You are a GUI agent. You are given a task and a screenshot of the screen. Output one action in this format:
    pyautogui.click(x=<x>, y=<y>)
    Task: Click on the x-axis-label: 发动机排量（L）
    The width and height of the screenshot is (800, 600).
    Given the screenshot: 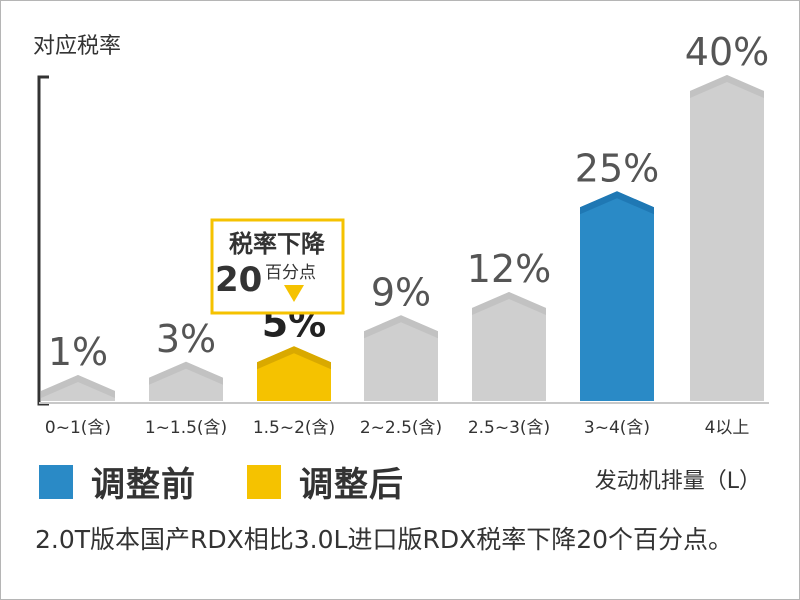 What is the action you would take?
    pyautogui.click(x=677, y=481)
    